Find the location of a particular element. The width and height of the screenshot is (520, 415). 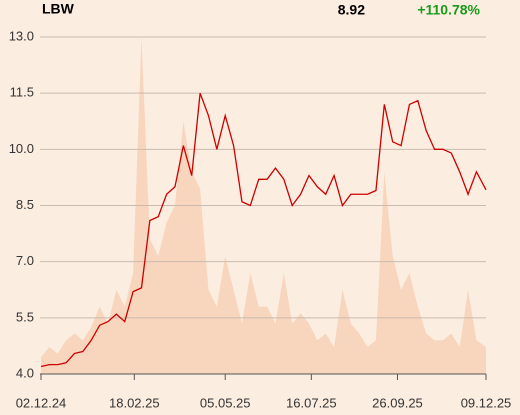

x-tick-label: 09.12.25 is located at coordinates (486, 402).